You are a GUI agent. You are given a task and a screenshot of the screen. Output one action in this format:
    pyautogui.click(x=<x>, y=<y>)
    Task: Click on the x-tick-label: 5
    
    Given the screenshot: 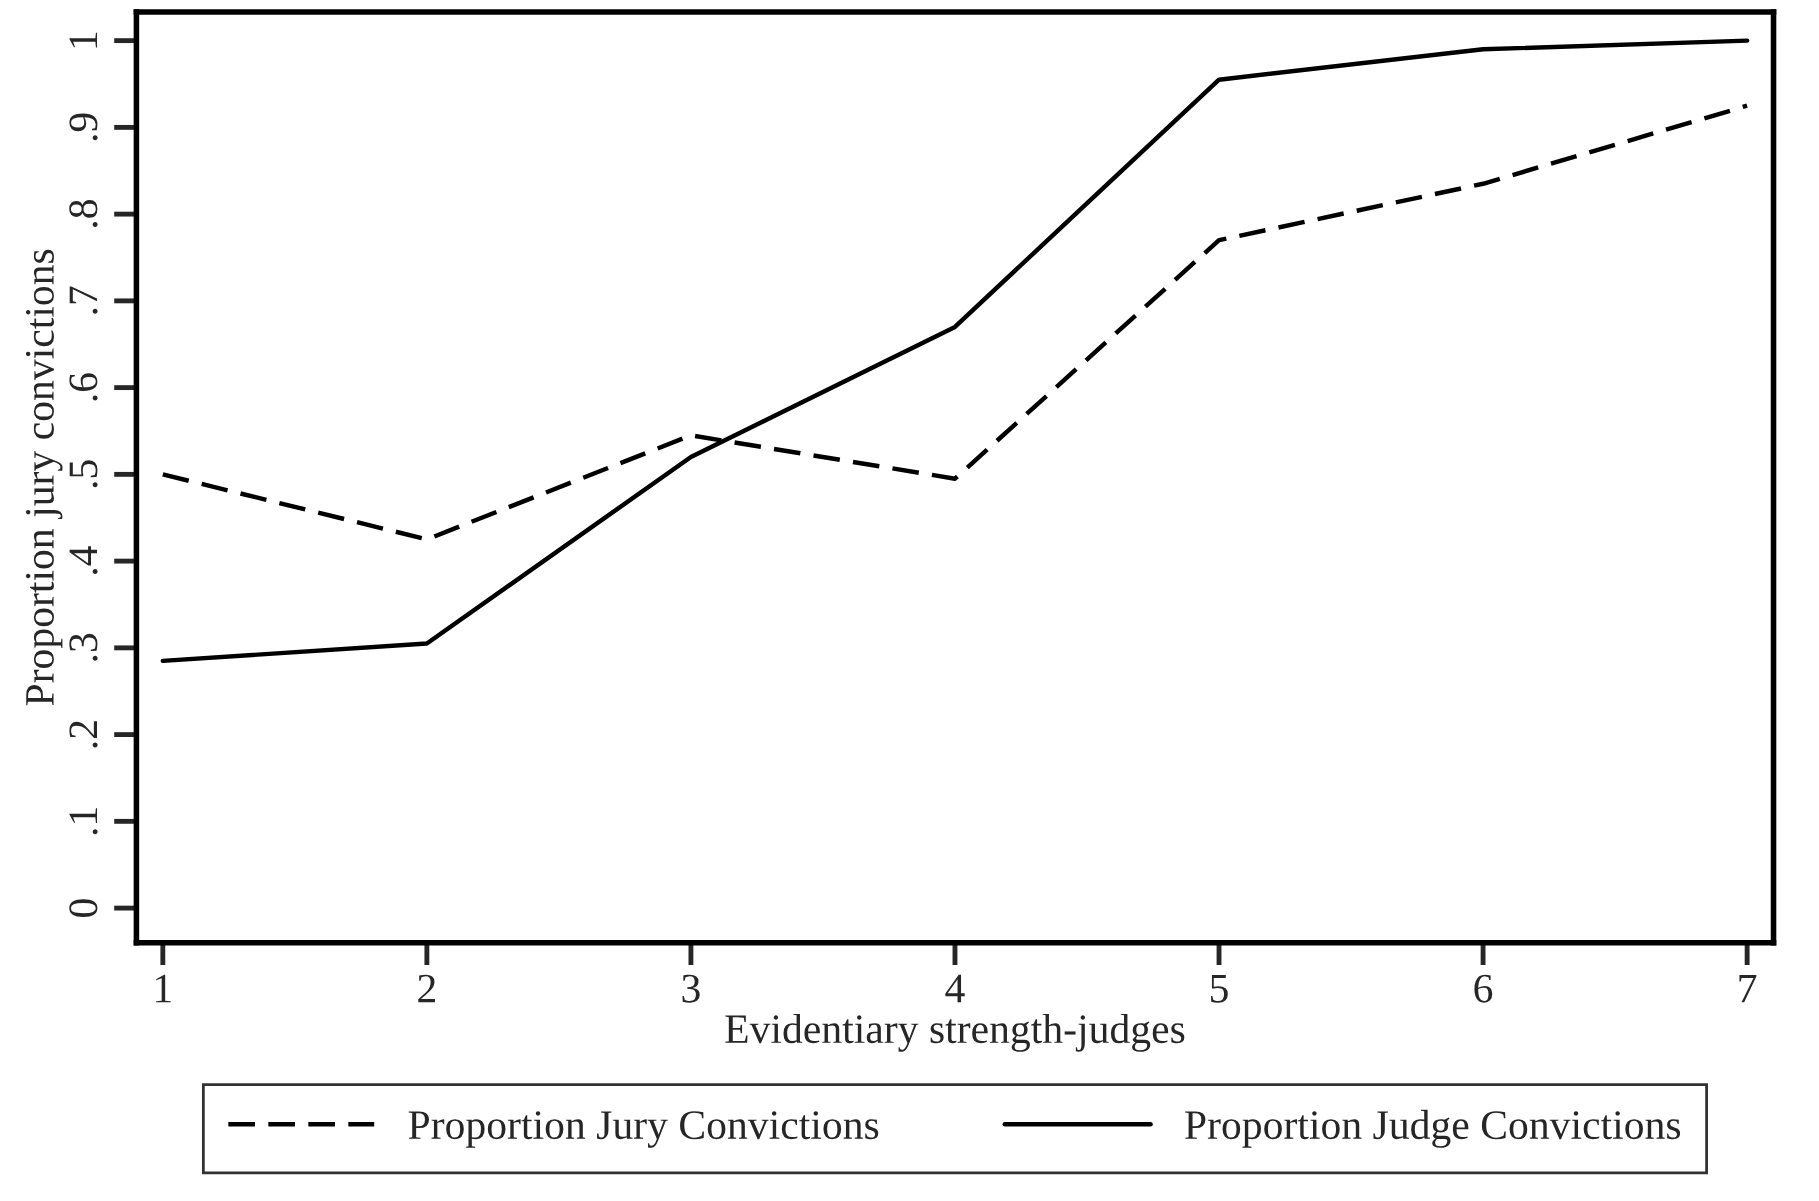 What is the action you would take?
    pyautogui.click(x=1219, y=988)
    